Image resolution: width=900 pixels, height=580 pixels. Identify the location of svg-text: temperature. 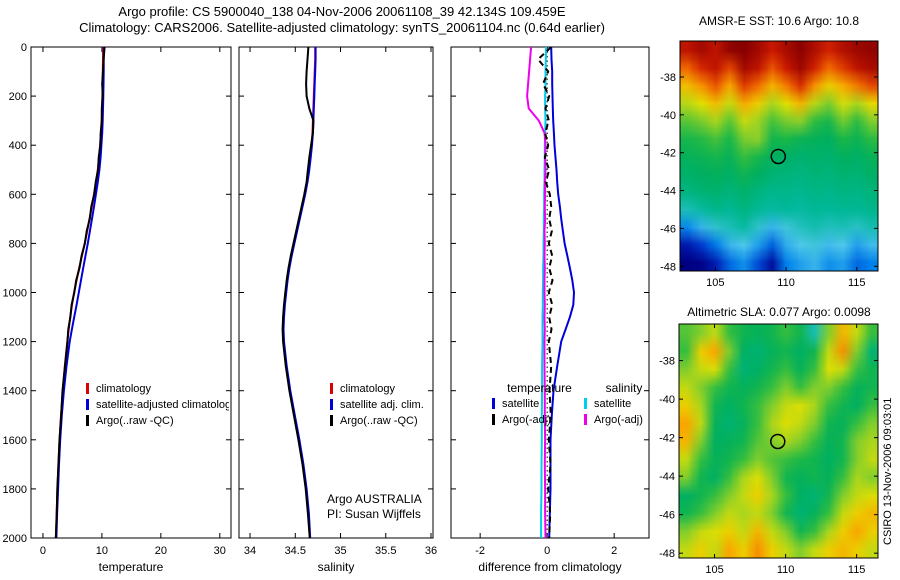
(131, 567).